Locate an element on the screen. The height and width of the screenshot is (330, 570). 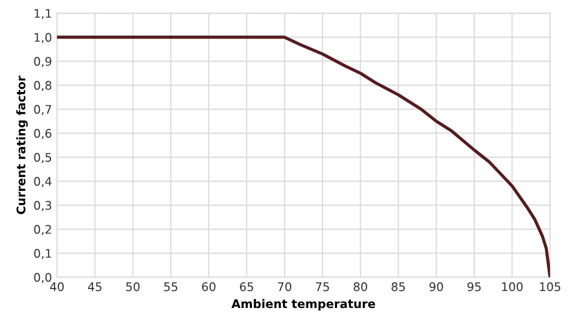
y-tick-label: 0,7 is located at coordinates (43, 110).